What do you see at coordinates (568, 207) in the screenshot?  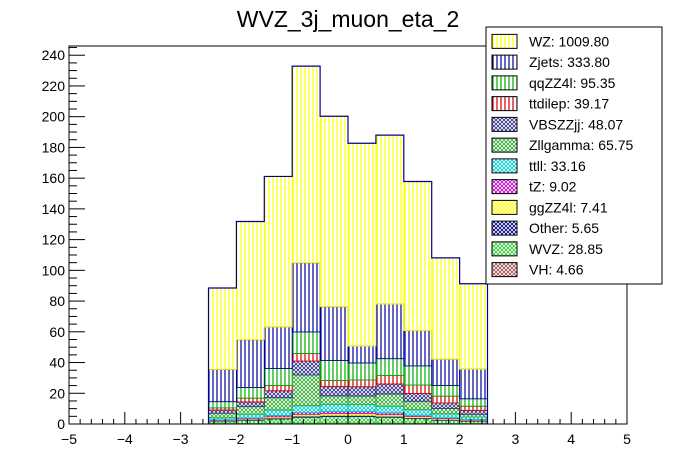 I see `legend-label: ggZZ4l: 7.41` at bounding box center [568, 207].